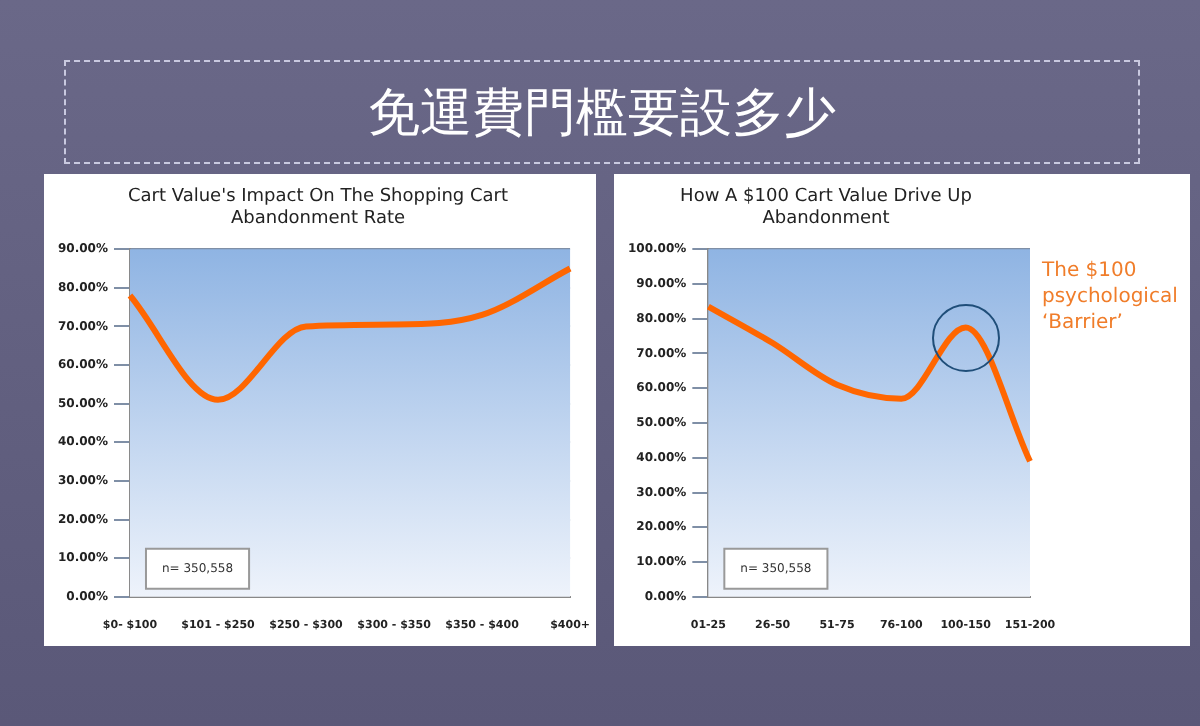  I want to click on line-series, so click(869, 384).